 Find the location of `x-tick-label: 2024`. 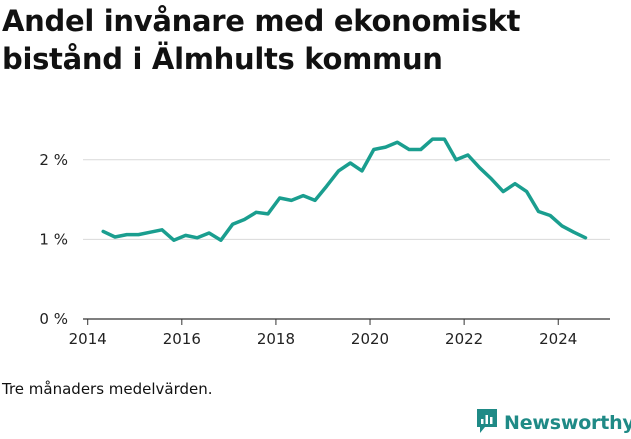

x-tick-label: 2024 is located at coordinates (558, 339).